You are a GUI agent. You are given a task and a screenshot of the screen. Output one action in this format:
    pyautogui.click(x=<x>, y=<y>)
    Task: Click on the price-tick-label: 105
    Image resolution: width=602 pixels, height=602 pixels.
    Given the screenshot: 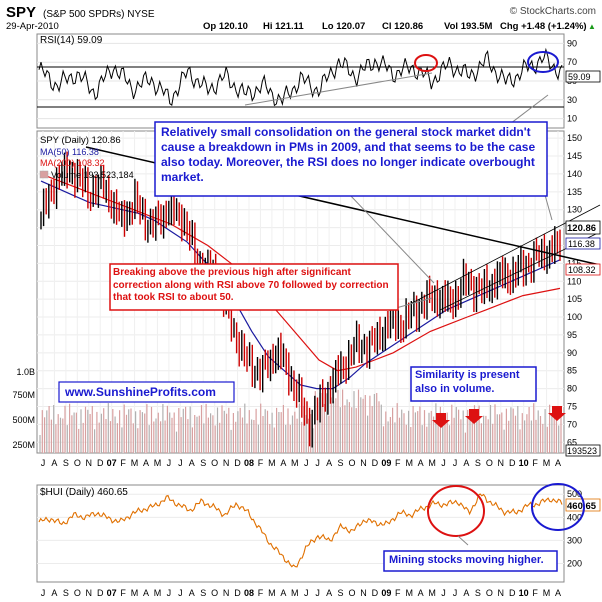 What is the action you would take?
    pyautogui.click(x=574, y=299)
    